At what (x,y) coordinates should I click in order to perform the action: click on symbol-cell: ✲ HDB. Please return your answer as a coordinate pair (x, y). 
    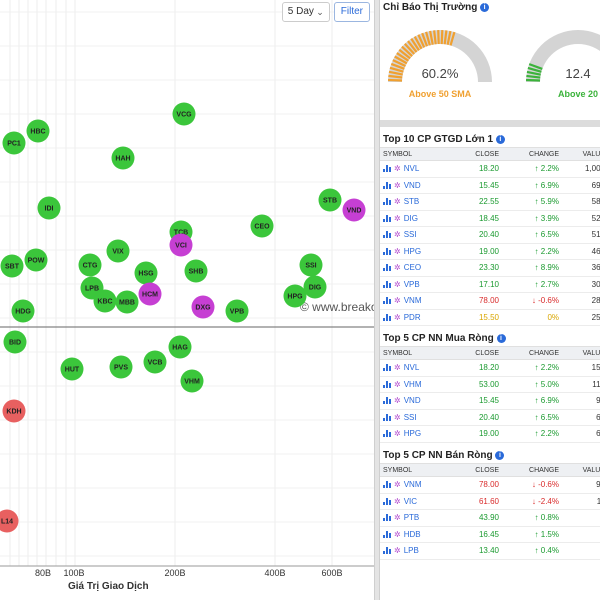
    Looking at the image, I should click on (421, 534).